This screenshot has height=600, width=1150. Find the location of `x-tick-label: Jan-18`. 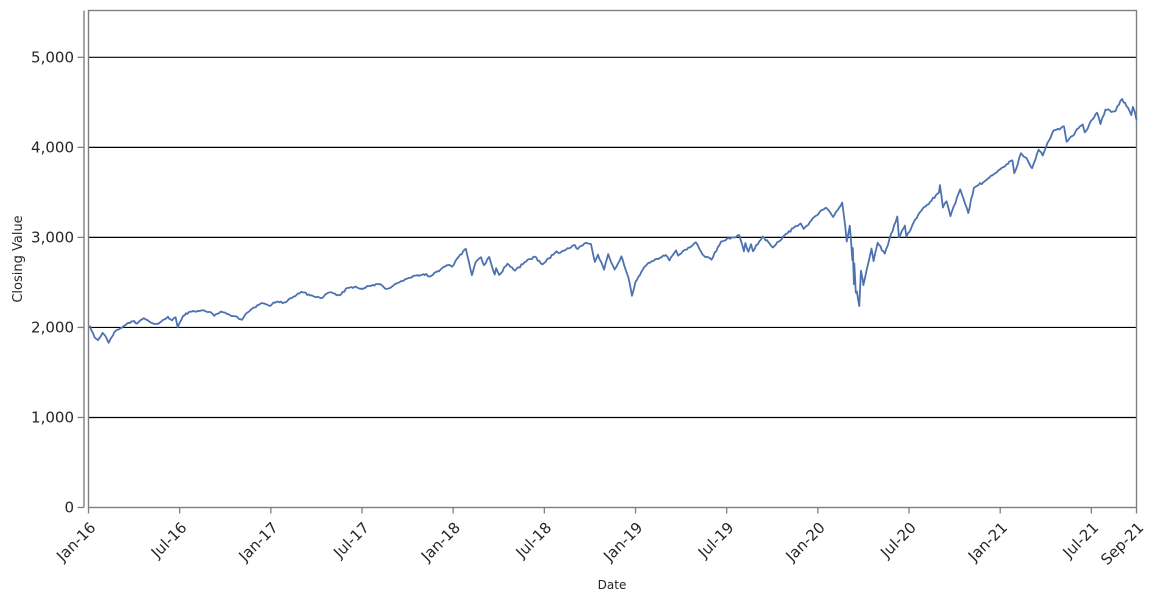

x-tick-label: Jan-18 is located at coordinates (440, 542).